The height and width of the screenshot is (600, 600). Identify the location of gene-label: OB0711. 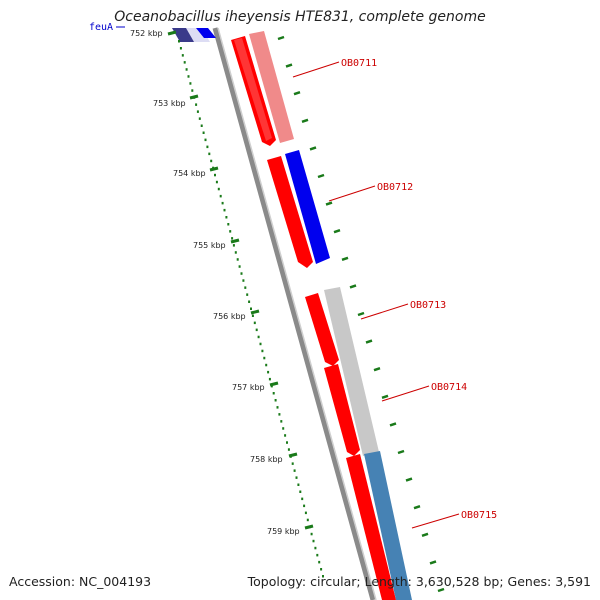
(359, 63).